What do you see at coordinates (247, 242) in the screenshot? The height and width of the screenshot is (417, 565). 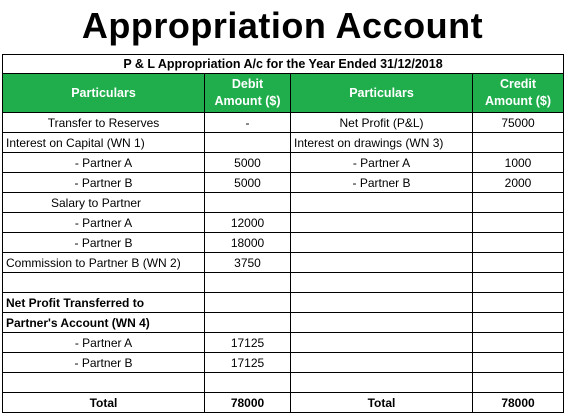 I see `row-debit-amount: 18000` at bounding box center [247, 242].